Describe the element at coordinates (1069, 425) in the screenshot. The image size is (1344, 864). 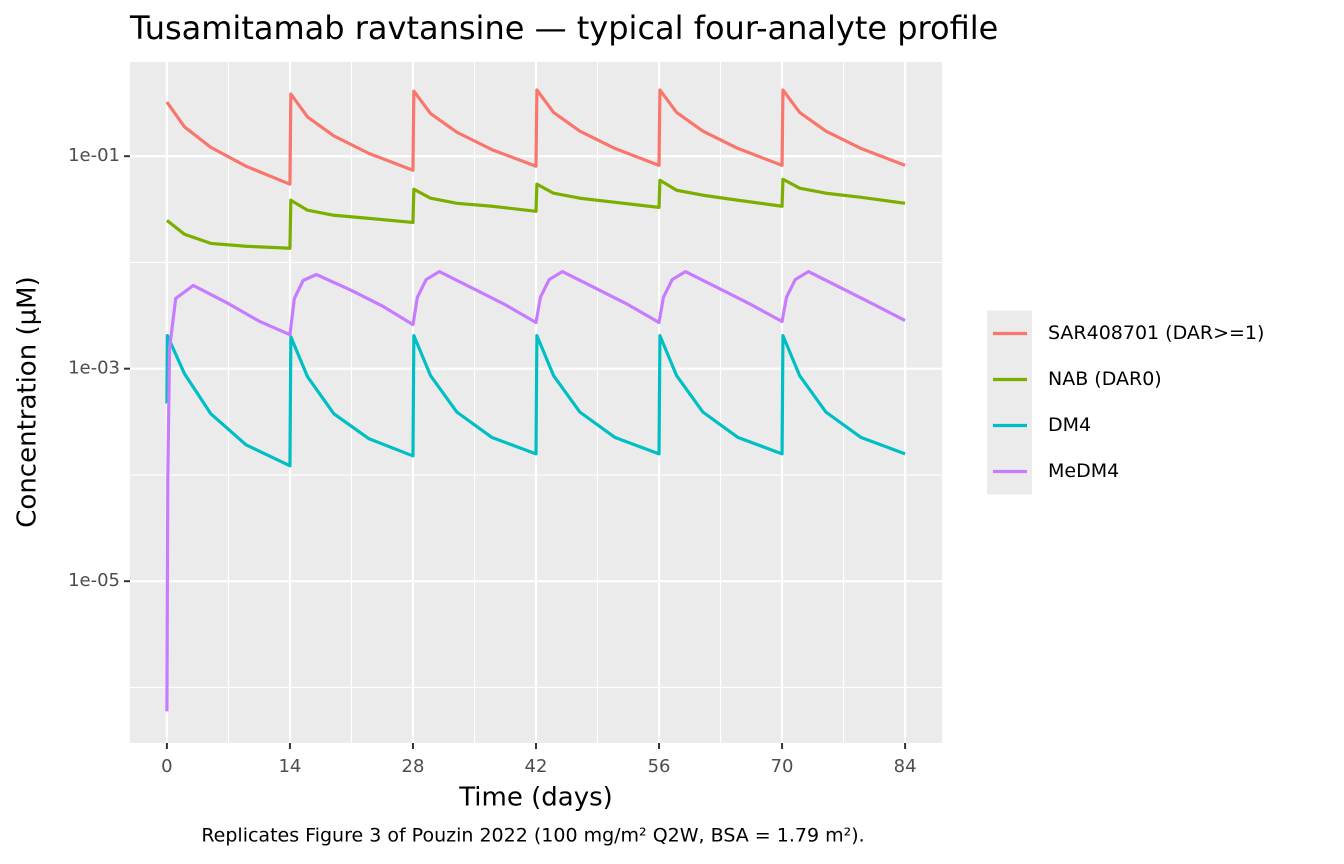
I see `legend-label: DM4` at that location.